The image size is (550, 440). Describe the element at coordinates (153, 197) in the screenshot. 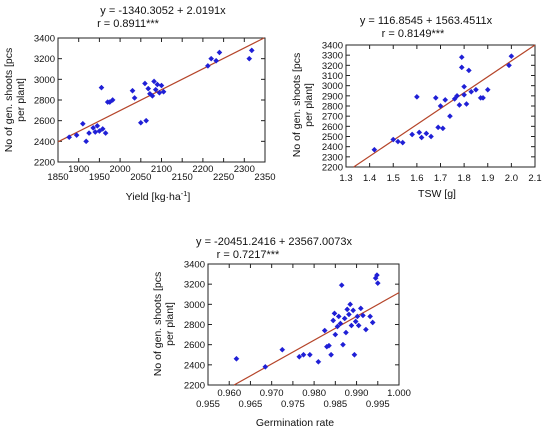

I see `chart-yield-x-axis-label-main: Yield [kg·ha` at that location.